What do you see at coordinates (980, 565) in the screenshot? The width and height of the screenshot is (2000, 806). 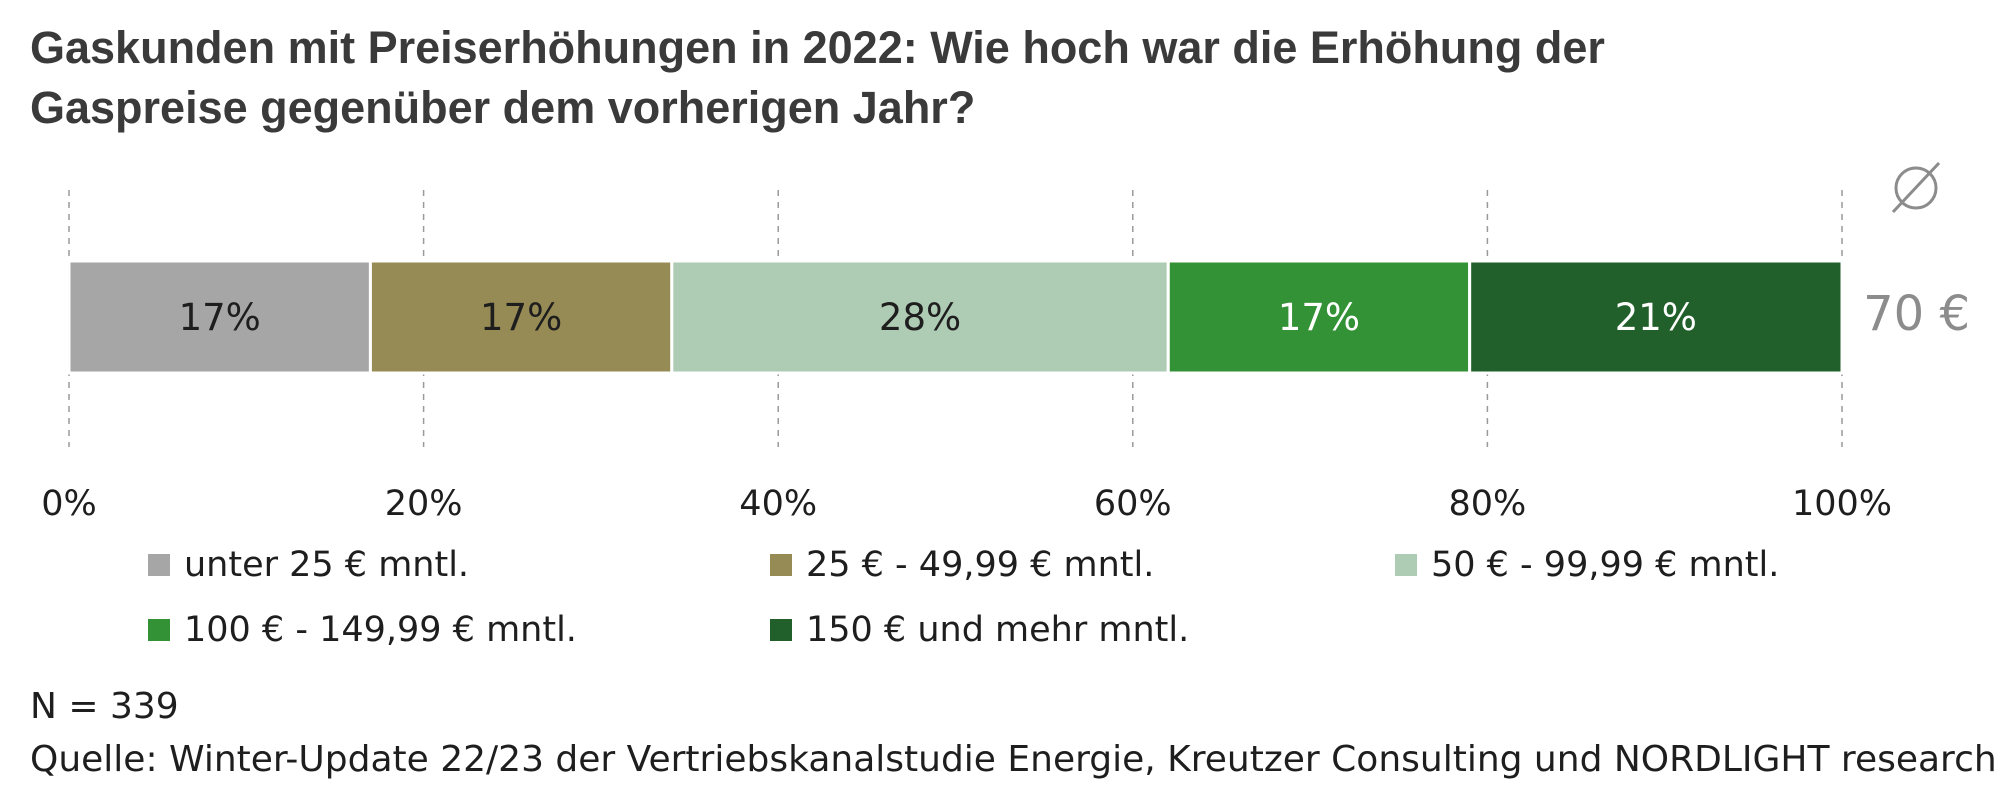 I see `legend-label: 25 € - 49,99 € mntl.` at bounding box center [980, 565].